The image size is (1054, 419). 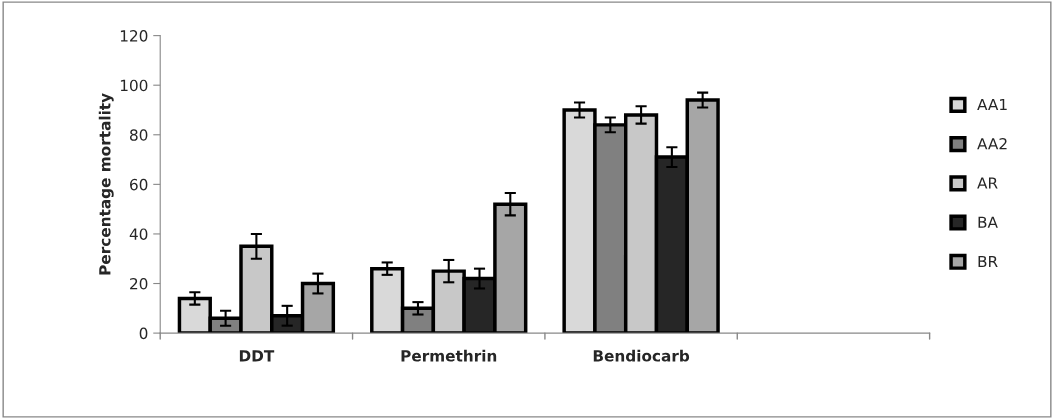 What do you see at coordinates (138, 234) in the screenshot?
I see `y-tick-label: 40` at bounding box center [138, 234].